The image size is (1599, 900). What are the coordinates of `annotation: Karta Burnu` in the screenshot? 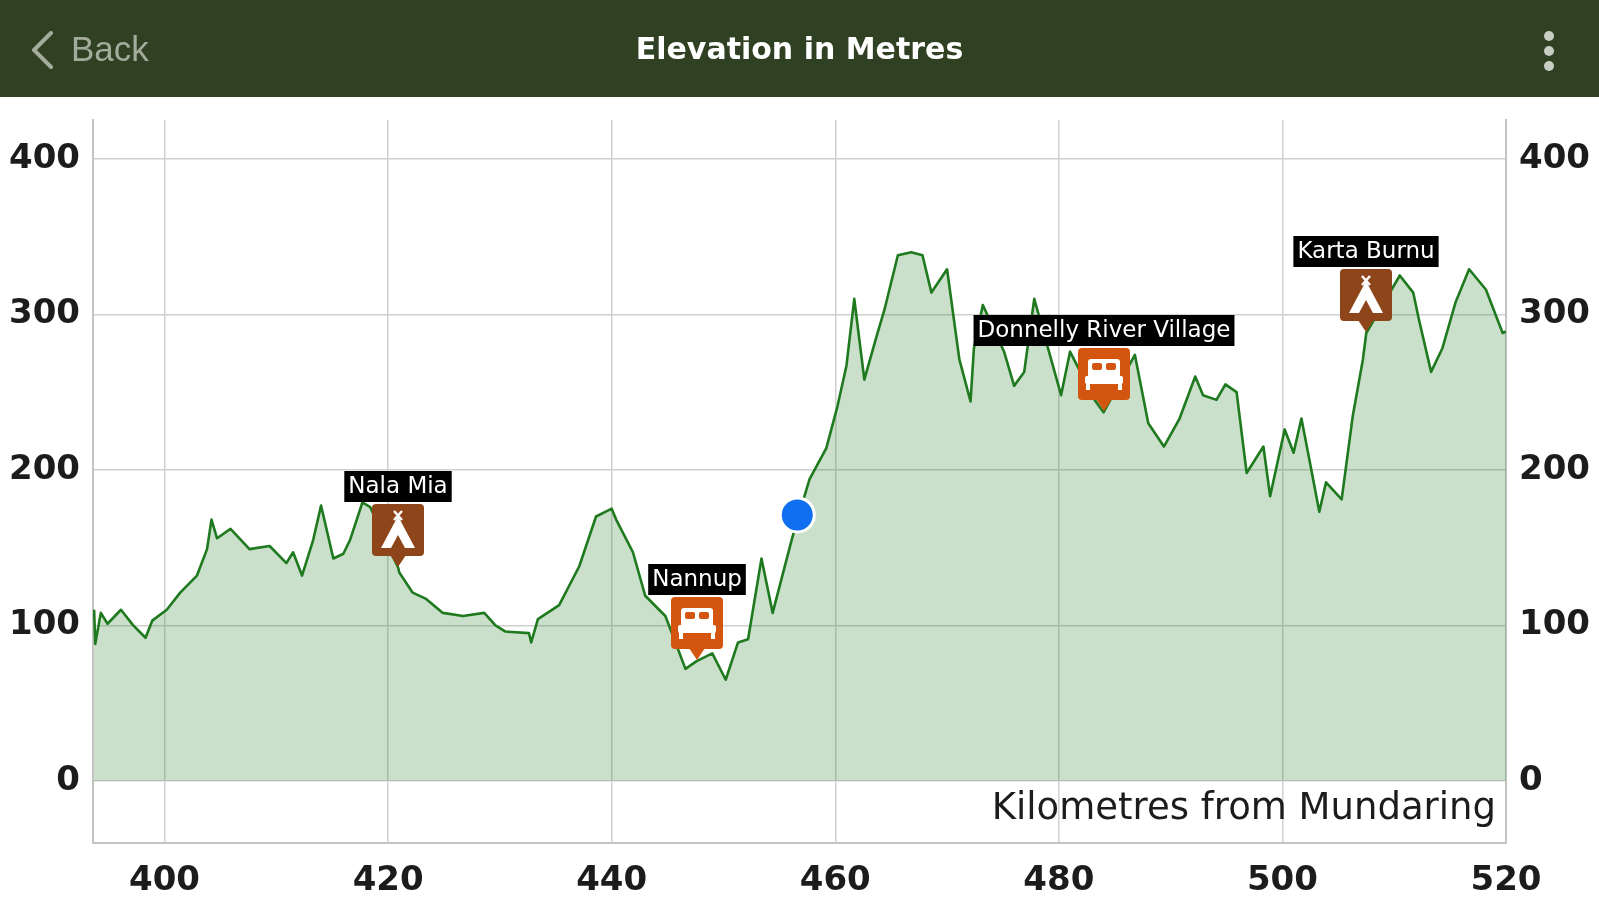 It's located at (1366, 249).